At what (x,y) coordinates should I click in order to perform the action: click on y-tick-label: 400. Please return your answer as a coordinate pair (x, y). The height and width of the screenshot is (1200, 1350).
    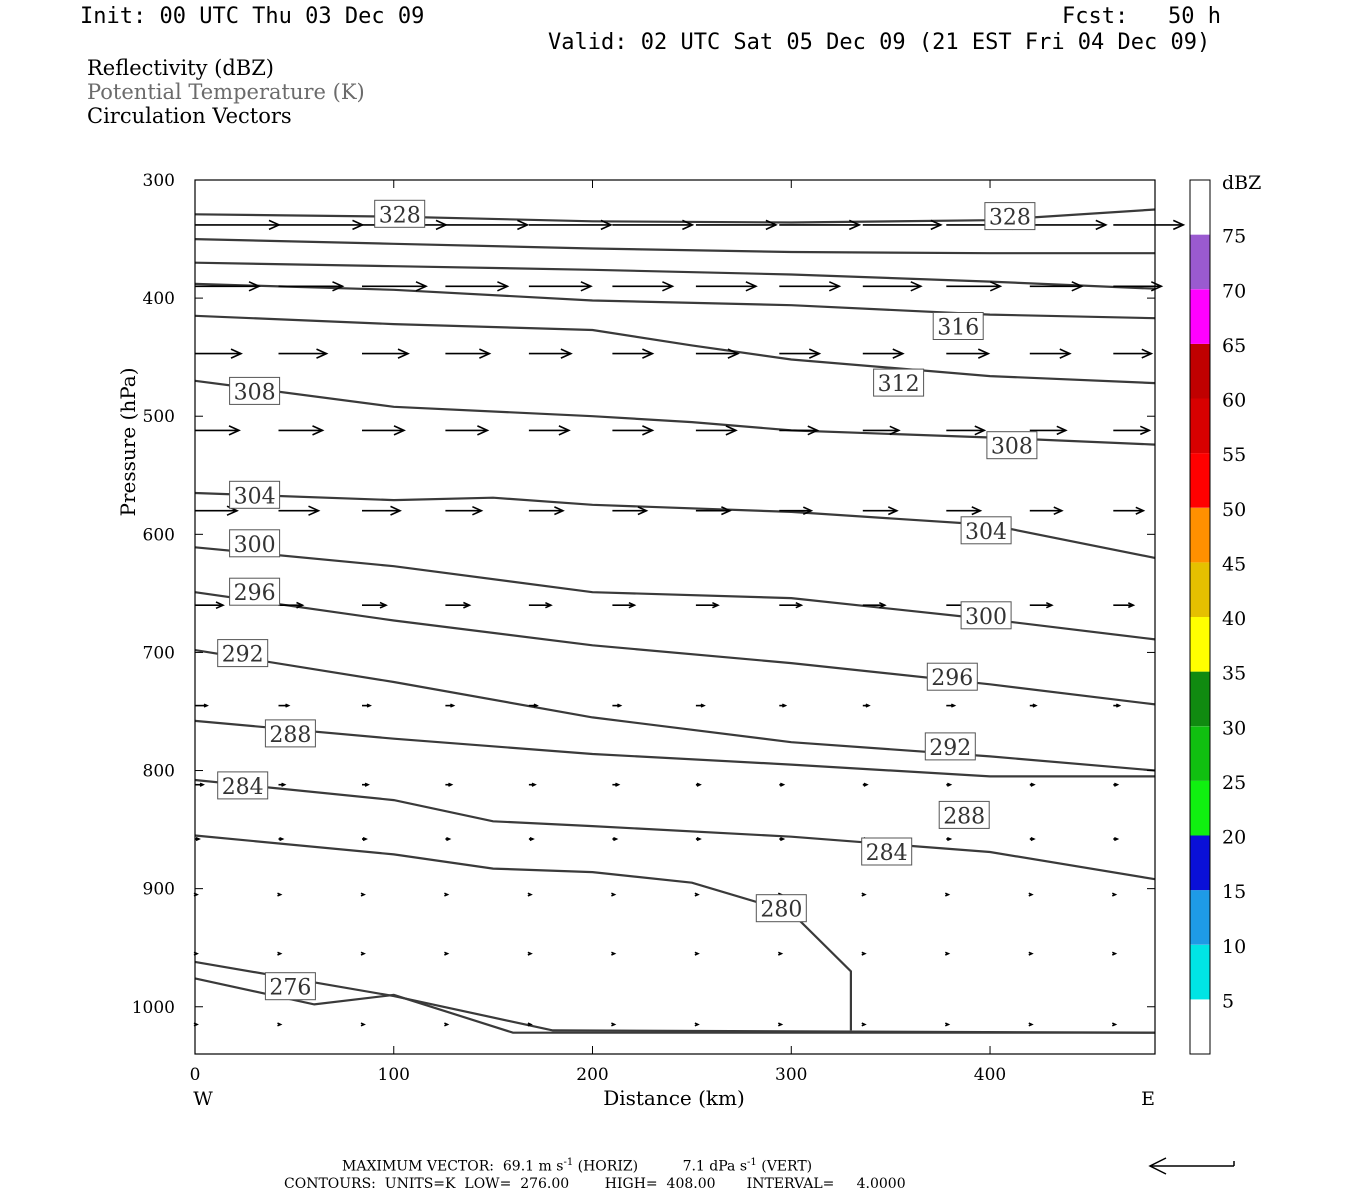
    Looking at the image, I should click on (159, 299).